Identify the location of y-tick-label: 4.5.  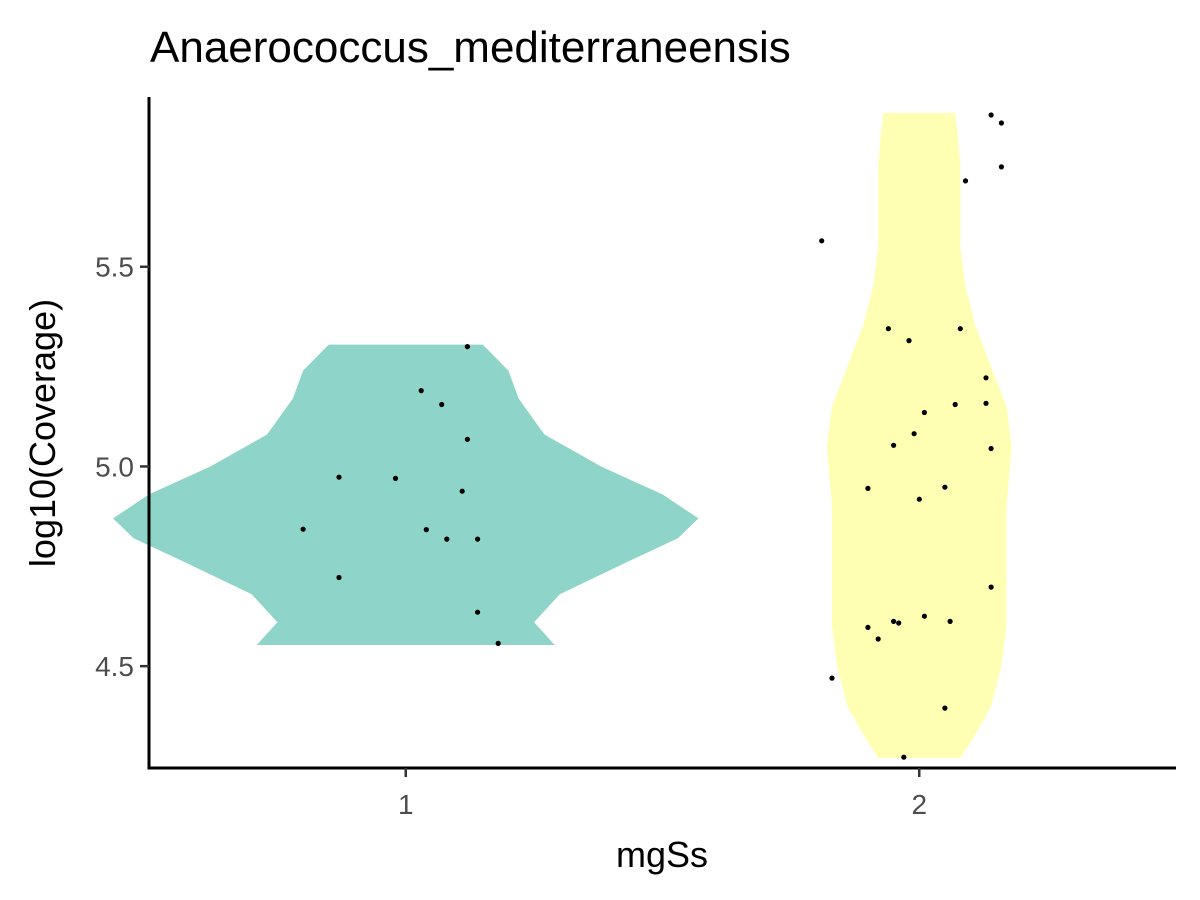
(114, 666).